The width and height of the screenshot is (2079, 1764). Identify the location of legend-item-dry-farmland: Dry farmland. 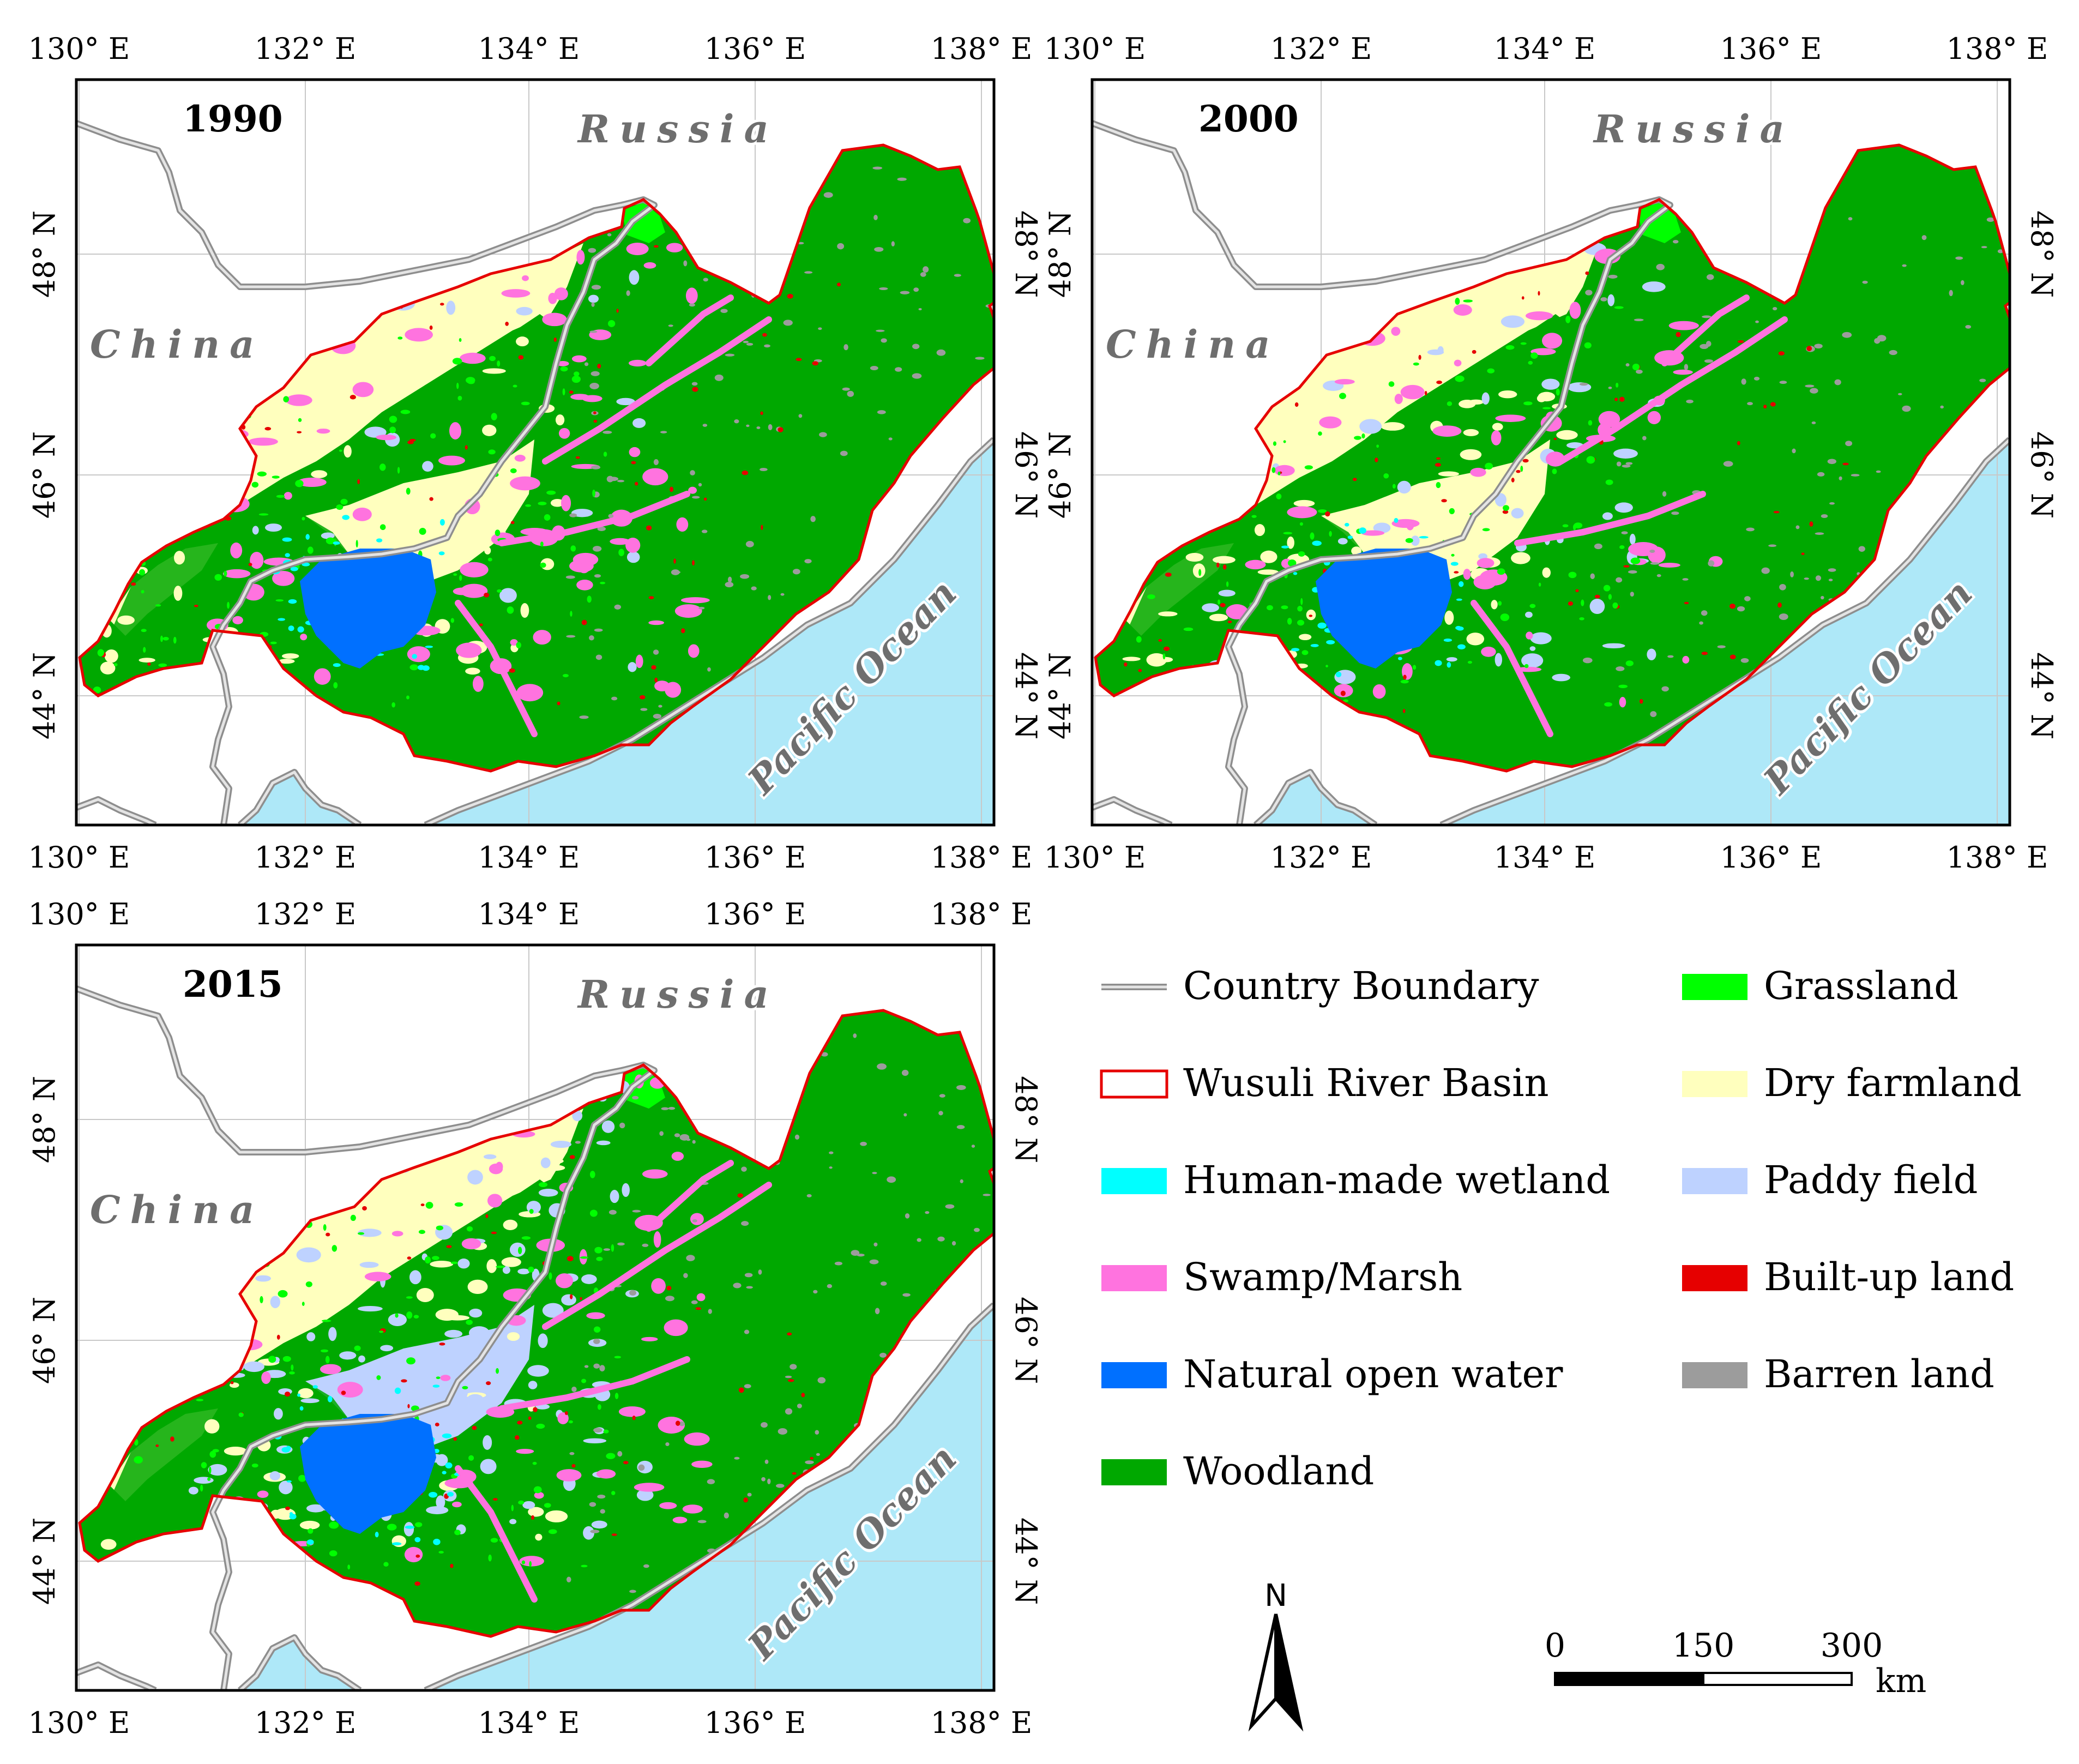
(1852, 1083).